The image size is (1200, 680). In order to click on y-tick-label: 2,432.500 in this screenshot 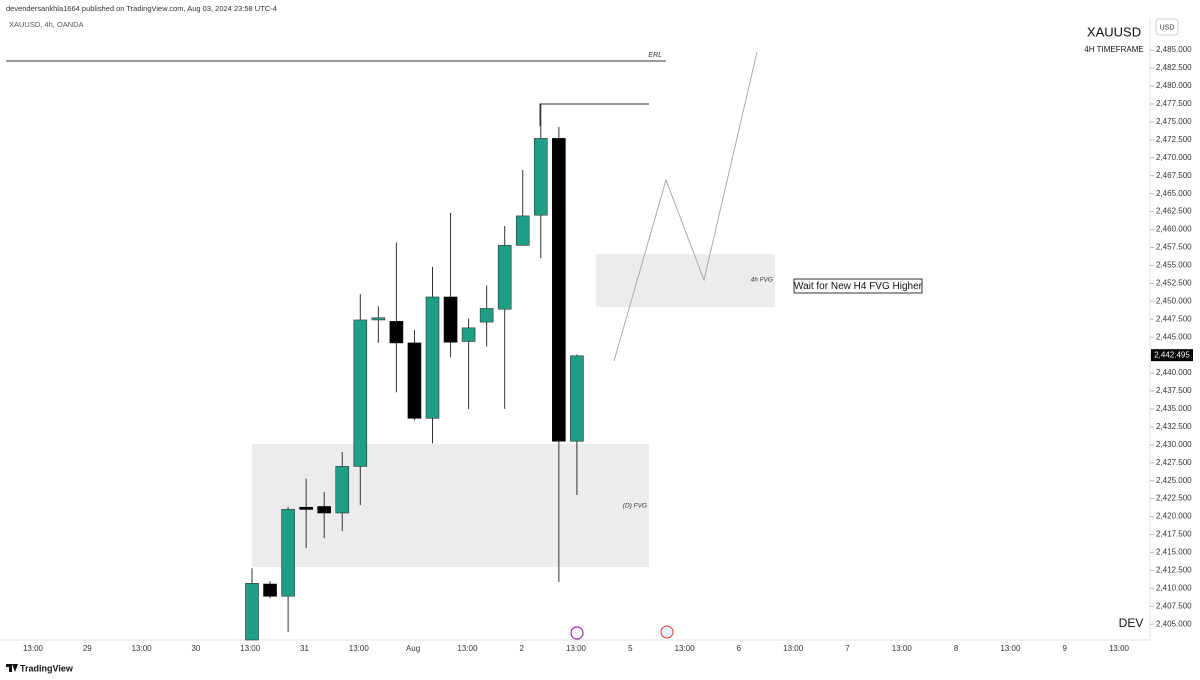, I will do `click(1174, 426)`.